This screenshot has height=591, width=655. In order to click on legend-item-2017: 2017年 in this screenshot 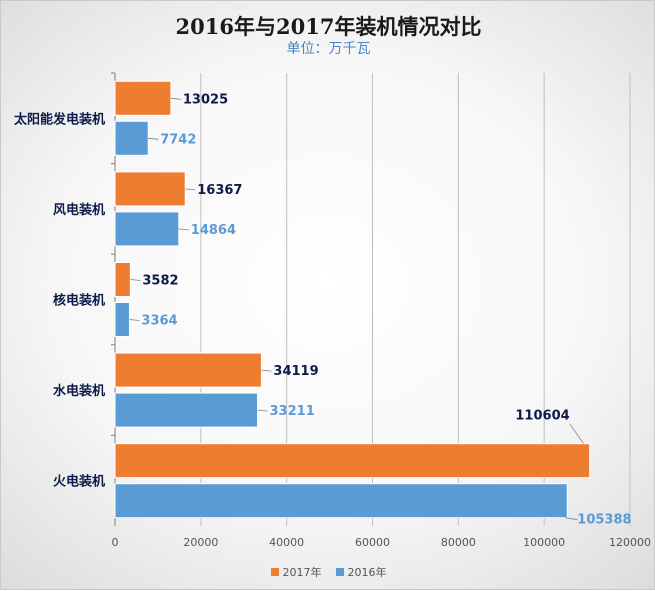, I will do `click(296, 572)`.